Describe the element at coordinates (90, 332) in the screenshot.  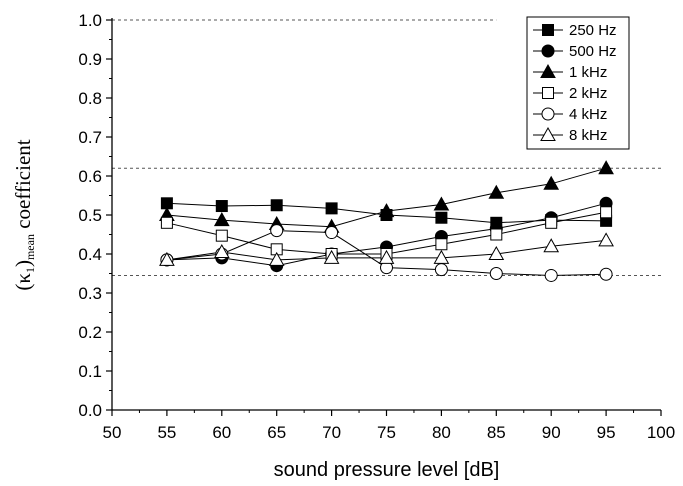
I see `y-tick-label: 0.2` at that location.